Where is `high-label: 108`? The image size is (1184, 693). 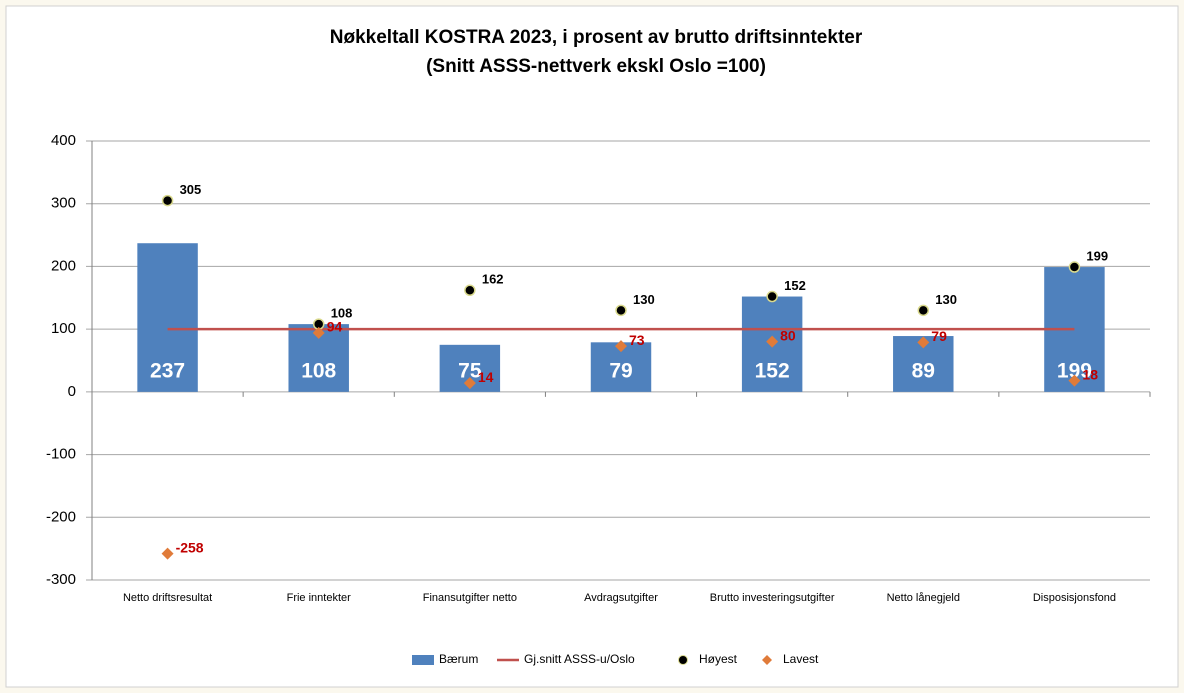 high-label: 108 is located at coordinates (342, 313).